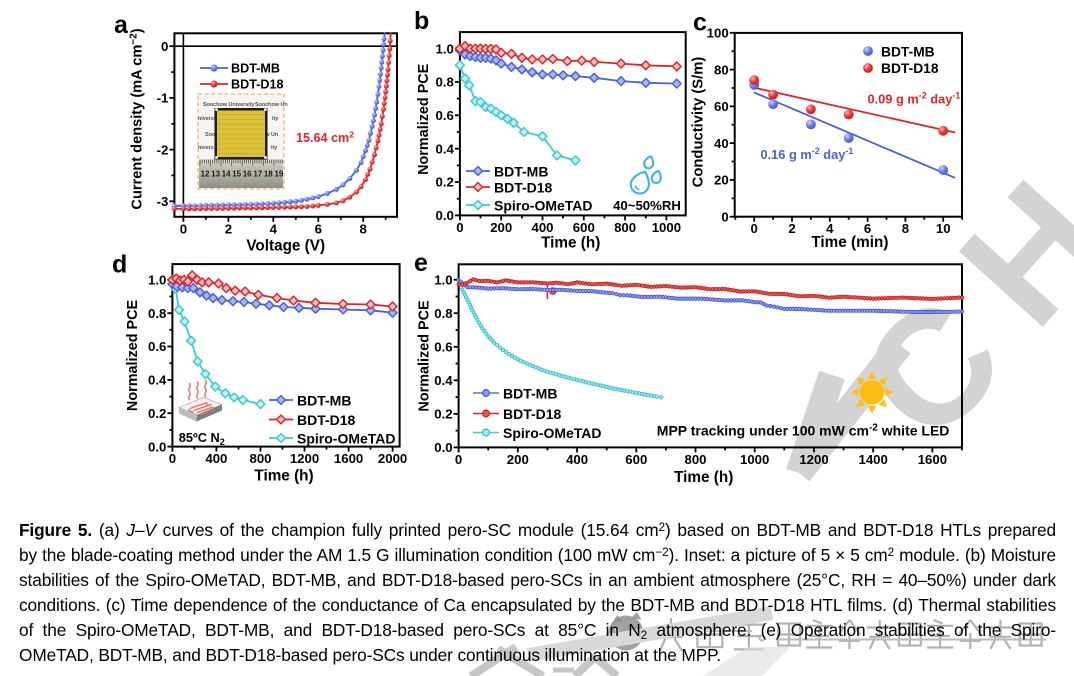 This screenshot has width=1074, height=676. I want to click on svg-text: Voltage (V), so click(285, 246).